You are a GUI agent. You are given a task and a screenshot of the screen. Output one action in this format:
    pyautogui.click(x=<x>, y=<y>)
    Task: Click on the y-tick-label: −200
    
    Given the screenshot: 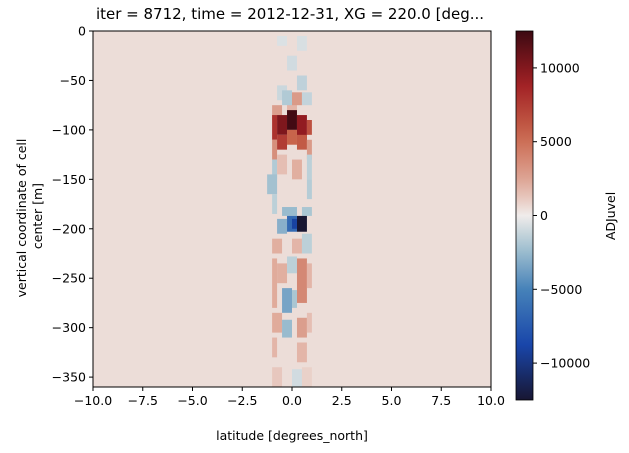 What is the action you would take?
    pyautogui.click(x=69, y=228)
    